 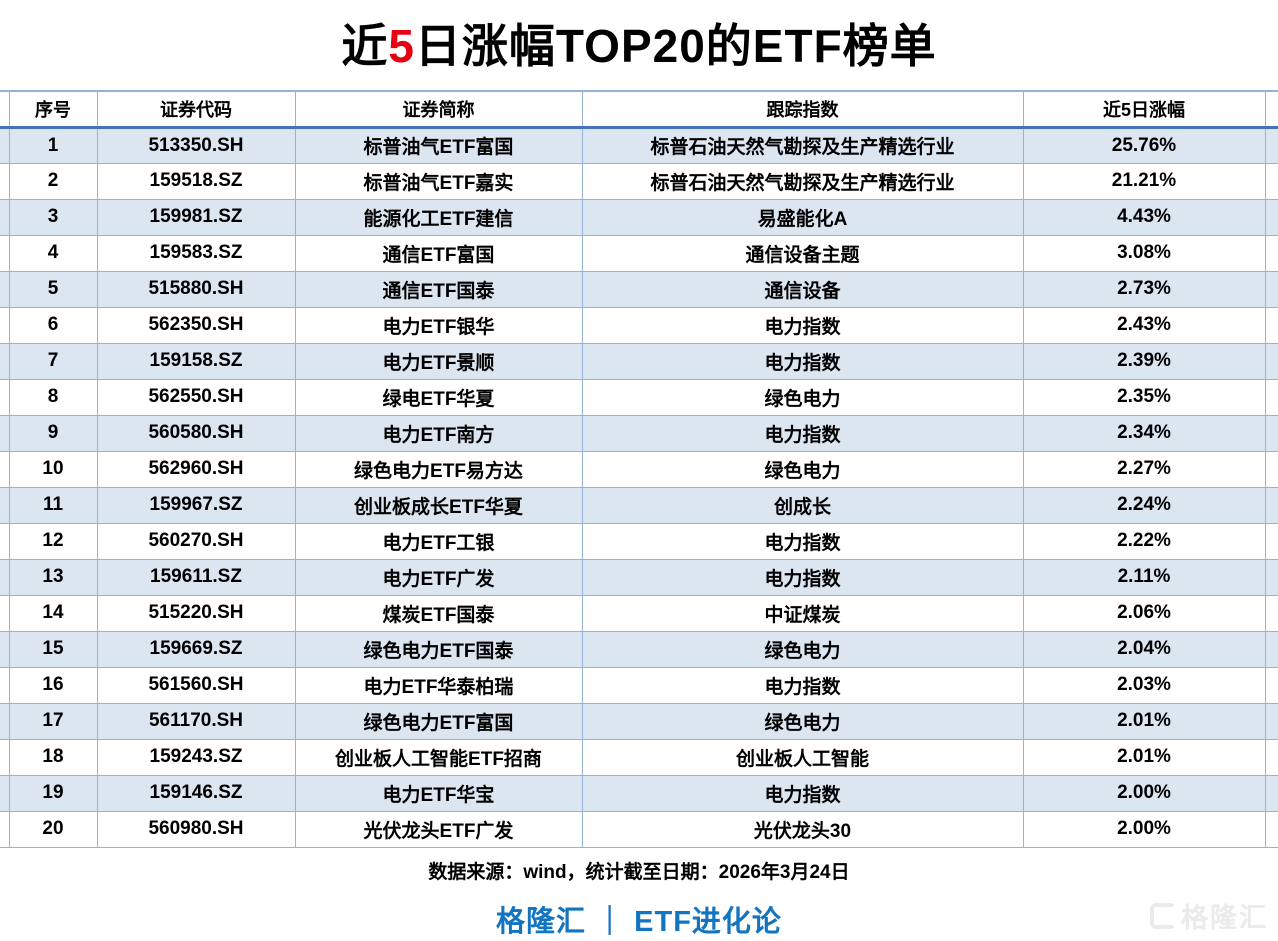 I want to click on page-title: 近5日涨幅TOP20的ETF榜单, so click(x=639, y=44).